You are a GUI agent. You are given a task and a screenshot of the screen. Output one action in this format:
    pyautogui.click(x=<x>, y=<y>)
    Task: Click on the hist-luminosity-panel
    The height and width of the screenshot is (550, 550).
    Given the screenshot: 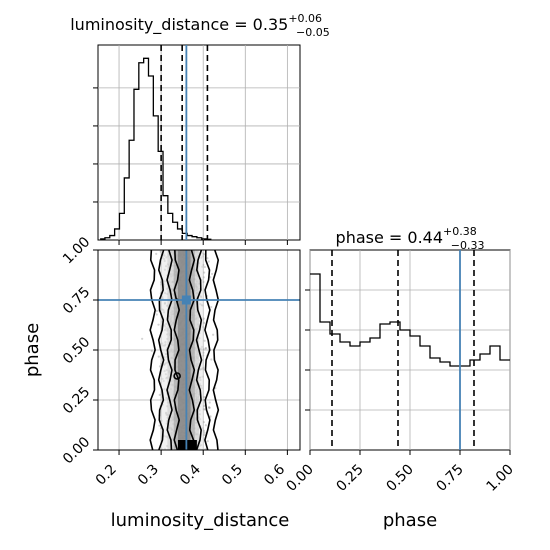 What is the action you would take?
    pyautogui.click(x=197, y=144)
    